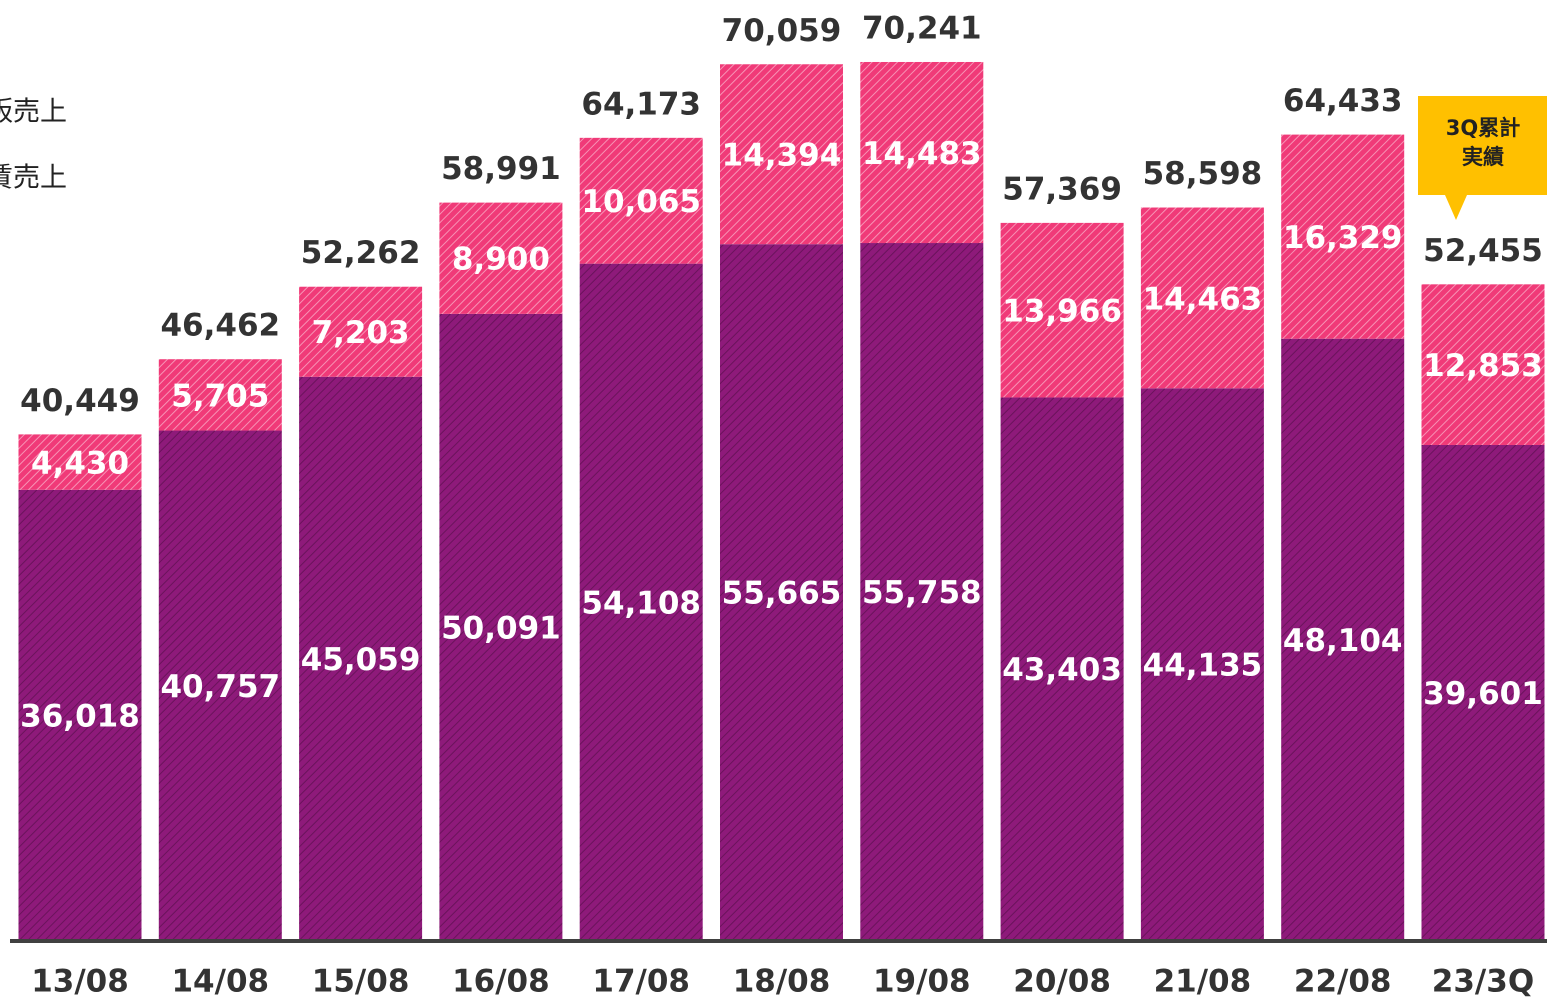  Describe the element at coordinates (1203, 982) in the screenshot. I see `x-tick-label: 21/08` at that location.